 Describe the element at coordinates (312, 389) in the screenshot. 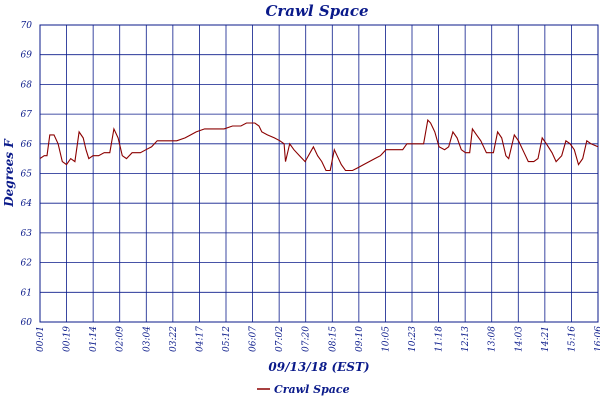

I see `legend-label: Crawl Space` at that location.